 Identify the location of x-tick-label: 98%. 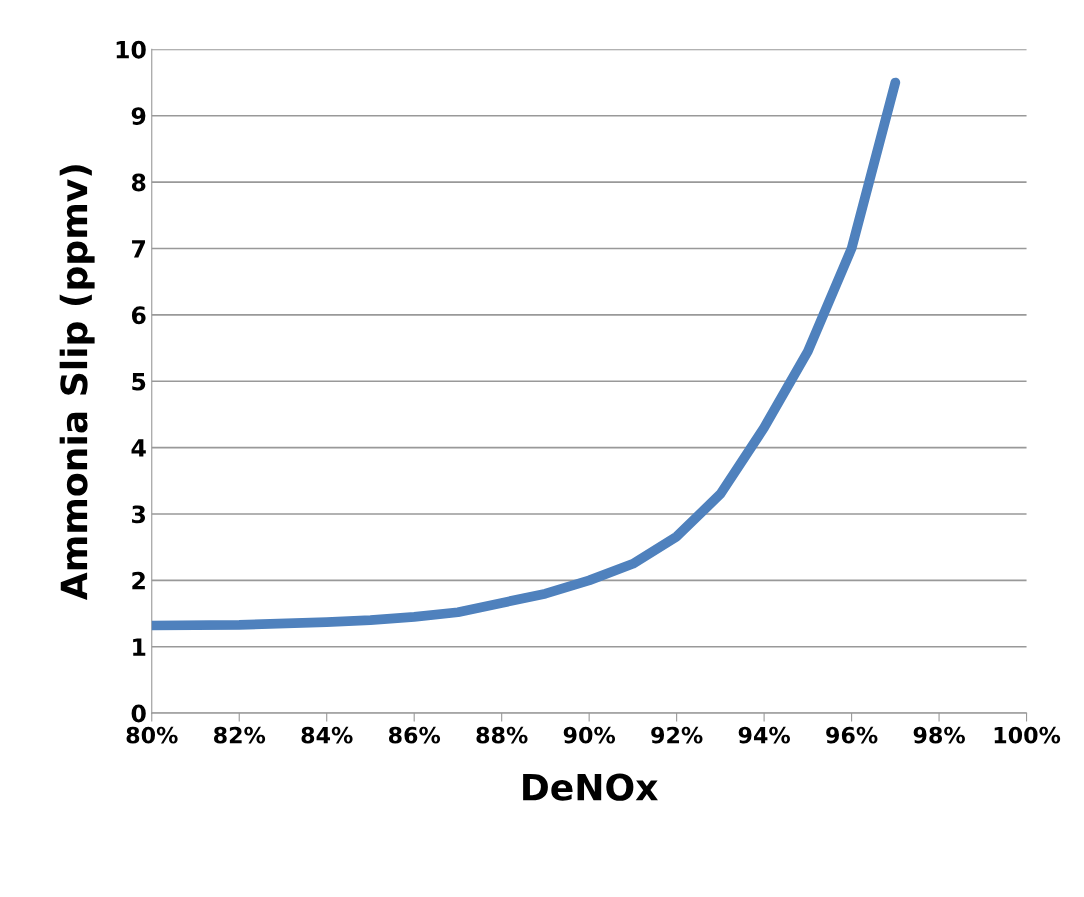
(939, 735).